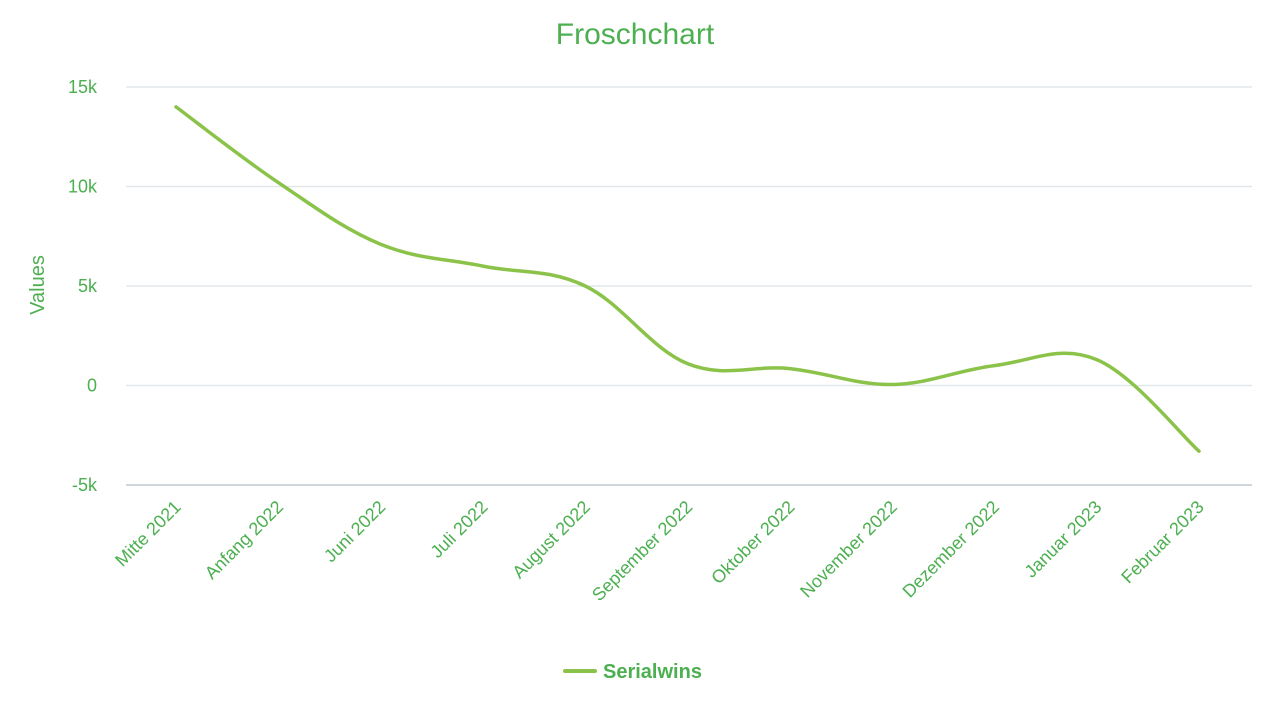 The height and width of the screenshot is (720, 1270). What do you see at coordinates (1063, 539) in the screenshot?
I see `x-tick-label: Januar 2023` at bounding box center [1063, 539].